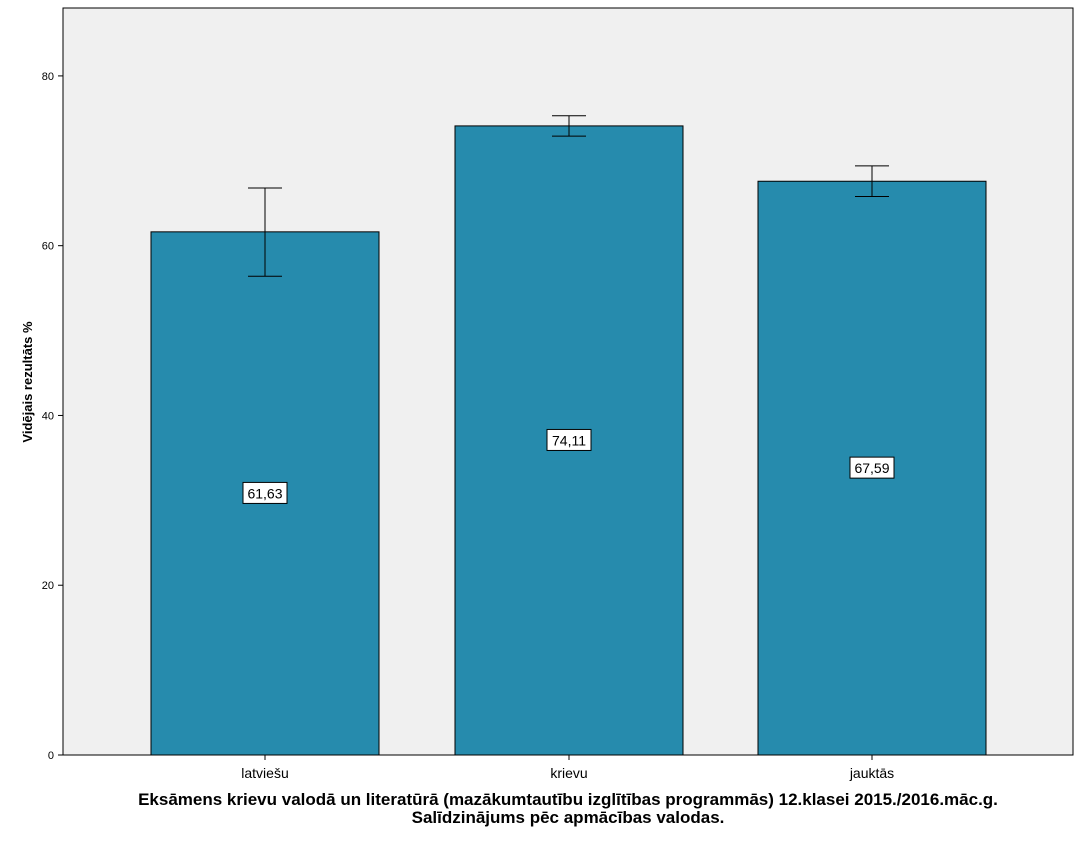  What do you see at coordinates (27, 382) in the screenshot?
I see `y-axis-title: Vidējais rezultāts %` at bounding box center [27, 382].